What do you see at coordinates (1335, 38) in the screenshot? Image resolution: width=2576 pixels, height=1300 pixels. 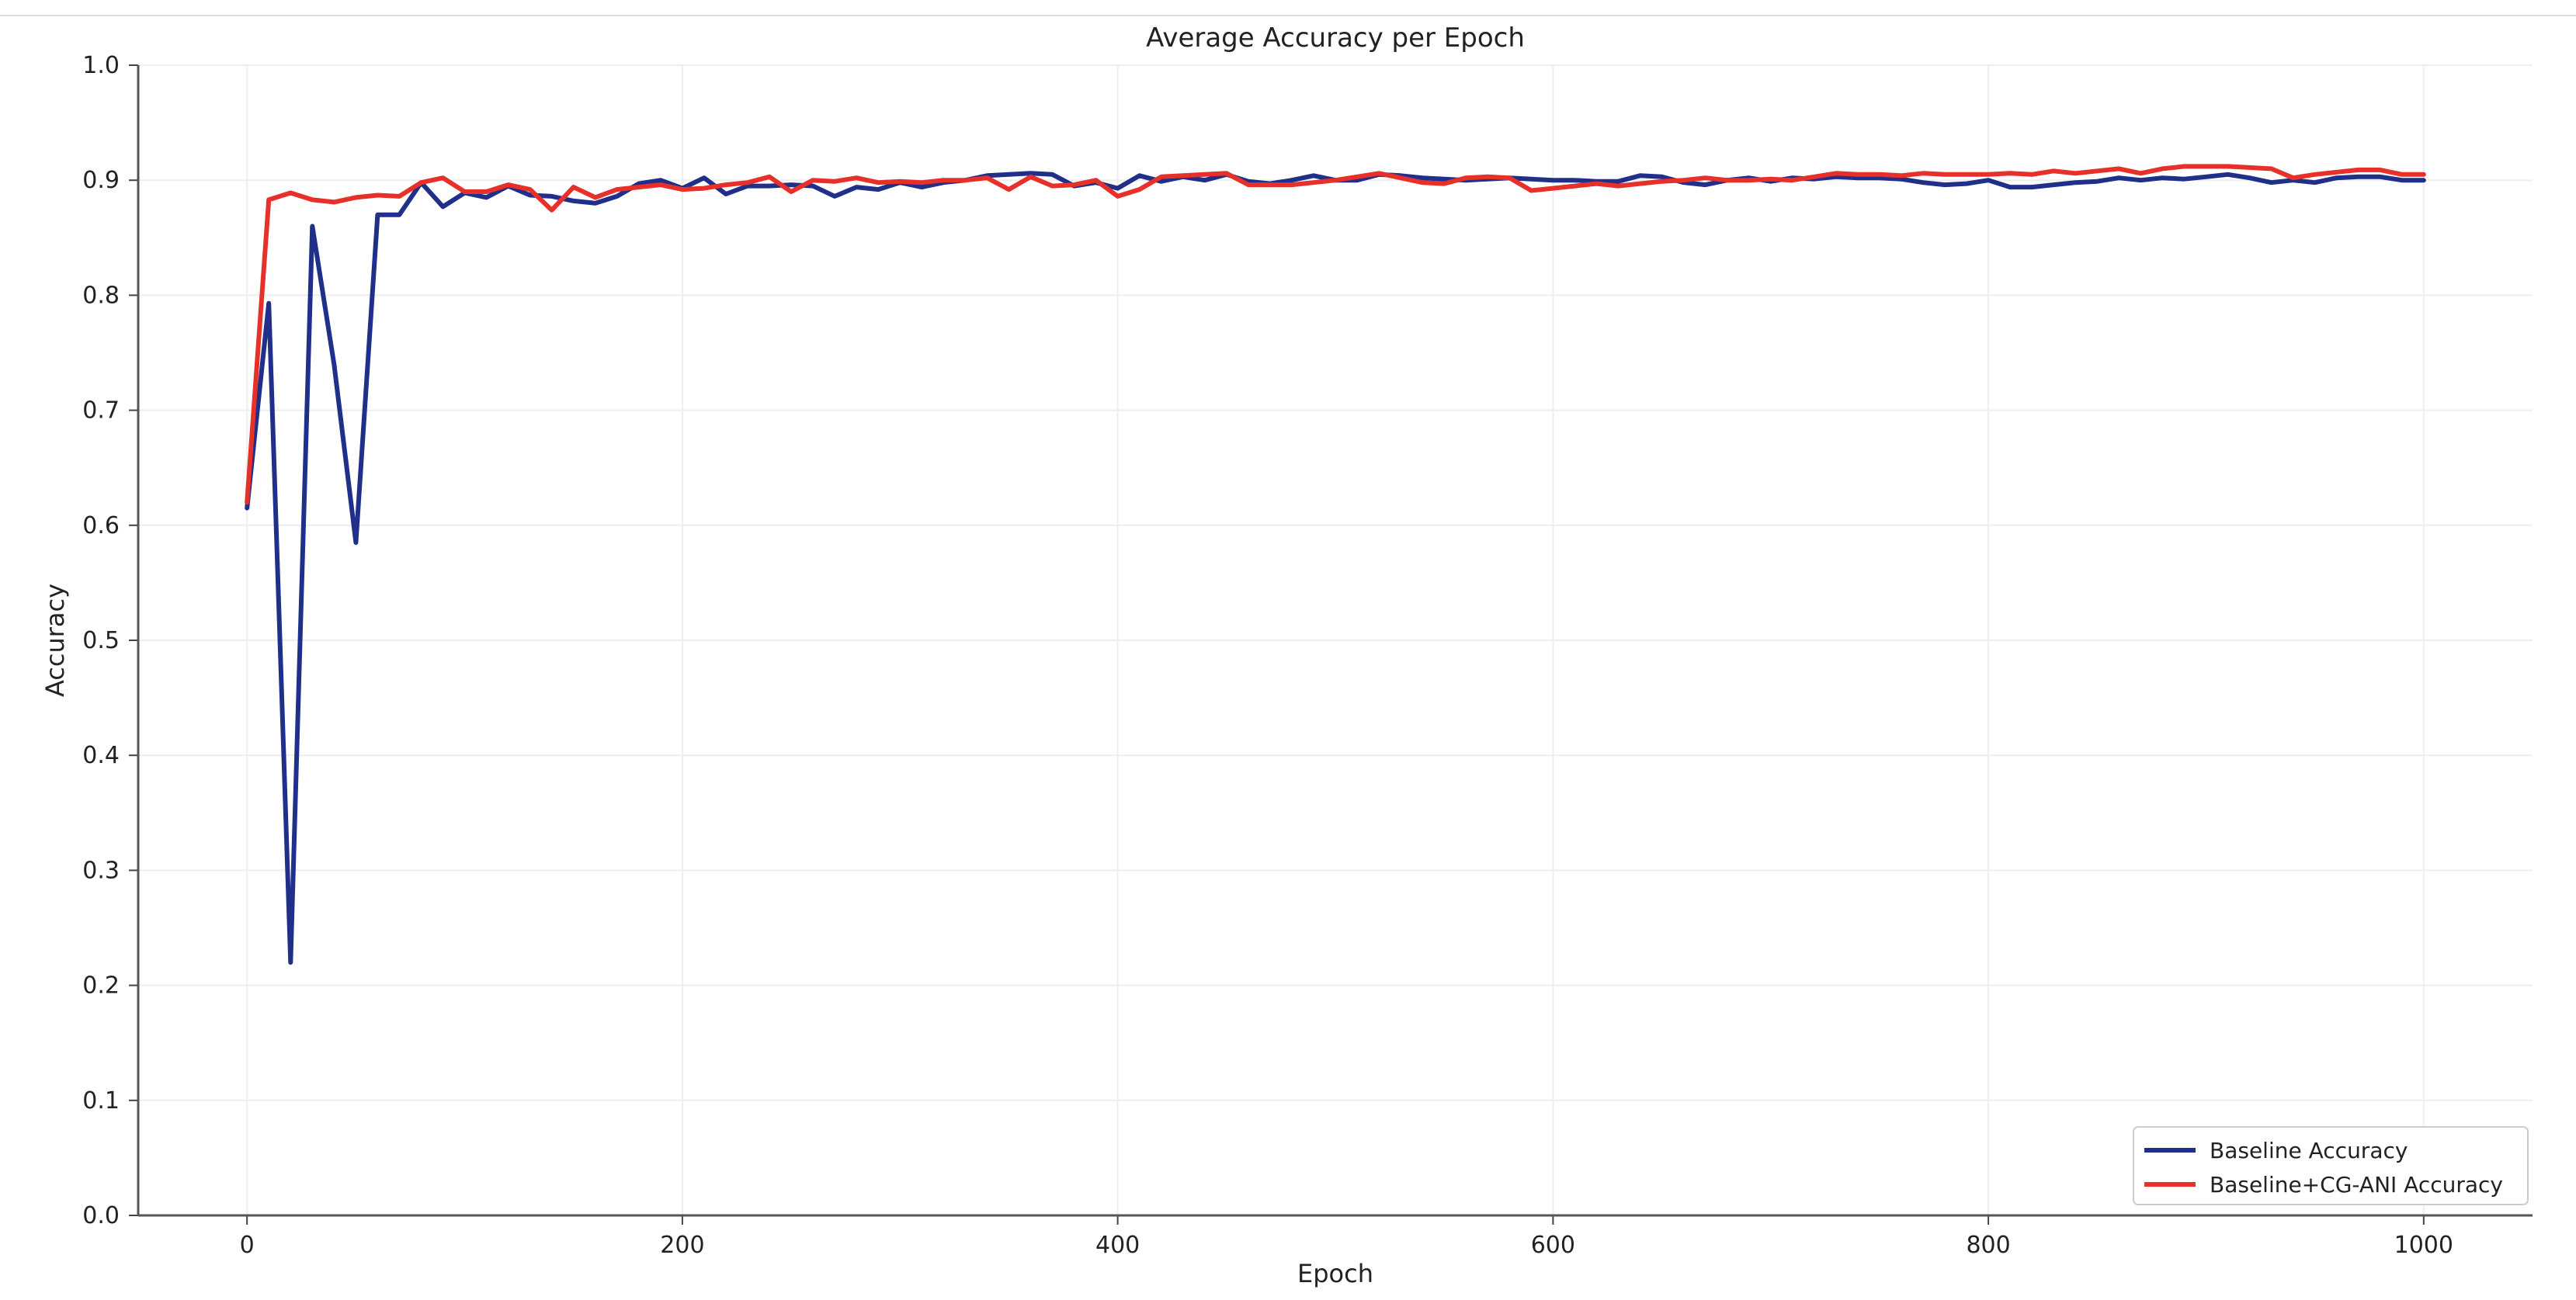 I see `chart-title: Average Accuracy per Epoch` at bounding box center [1335, 38].